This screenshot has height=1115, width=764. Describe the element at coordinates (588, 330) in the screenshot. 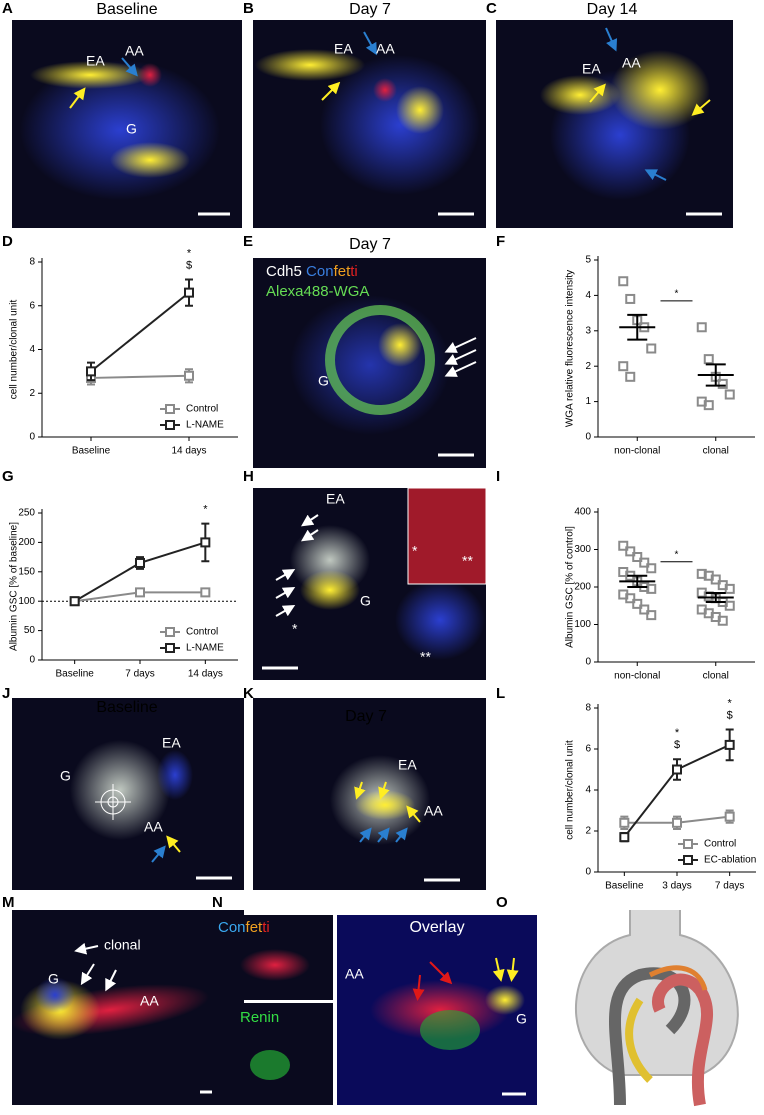

I see `y-tick-label: 3` at that location.